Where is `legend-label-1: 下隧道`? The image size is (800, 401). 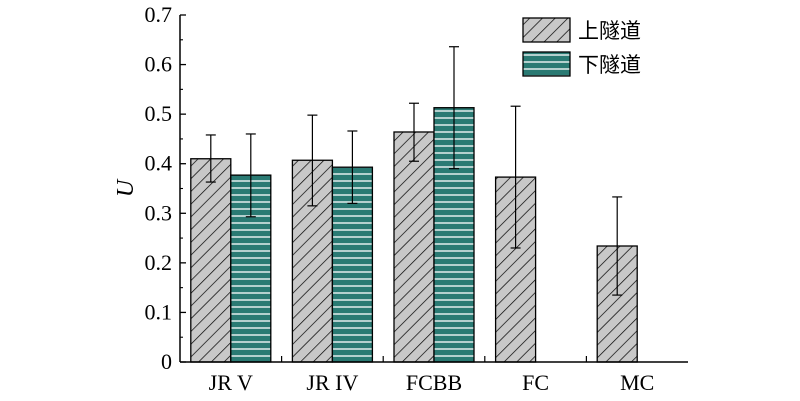
legend-label-1: 下隧道 is located at coordinates (609, 65).